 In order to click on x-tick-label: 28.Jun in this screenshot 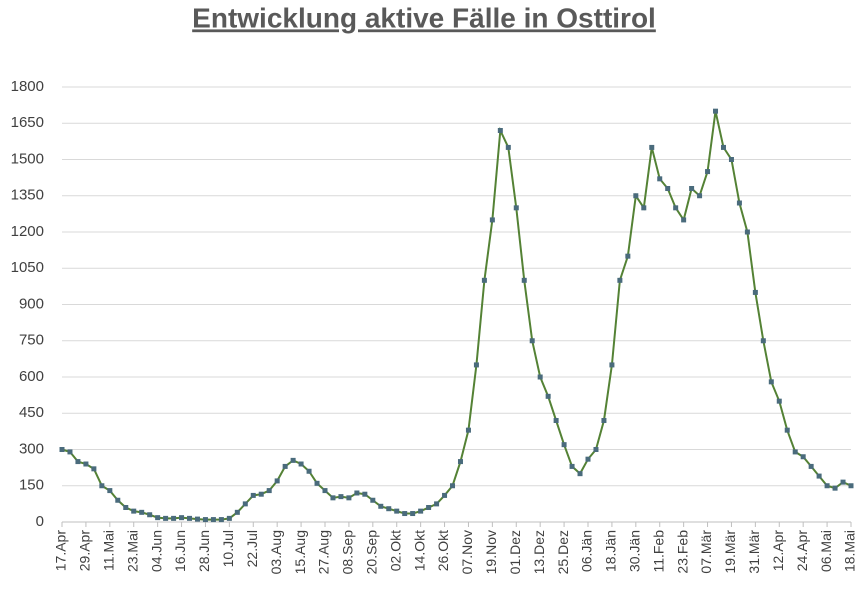, I will do `click(204, 551)`.